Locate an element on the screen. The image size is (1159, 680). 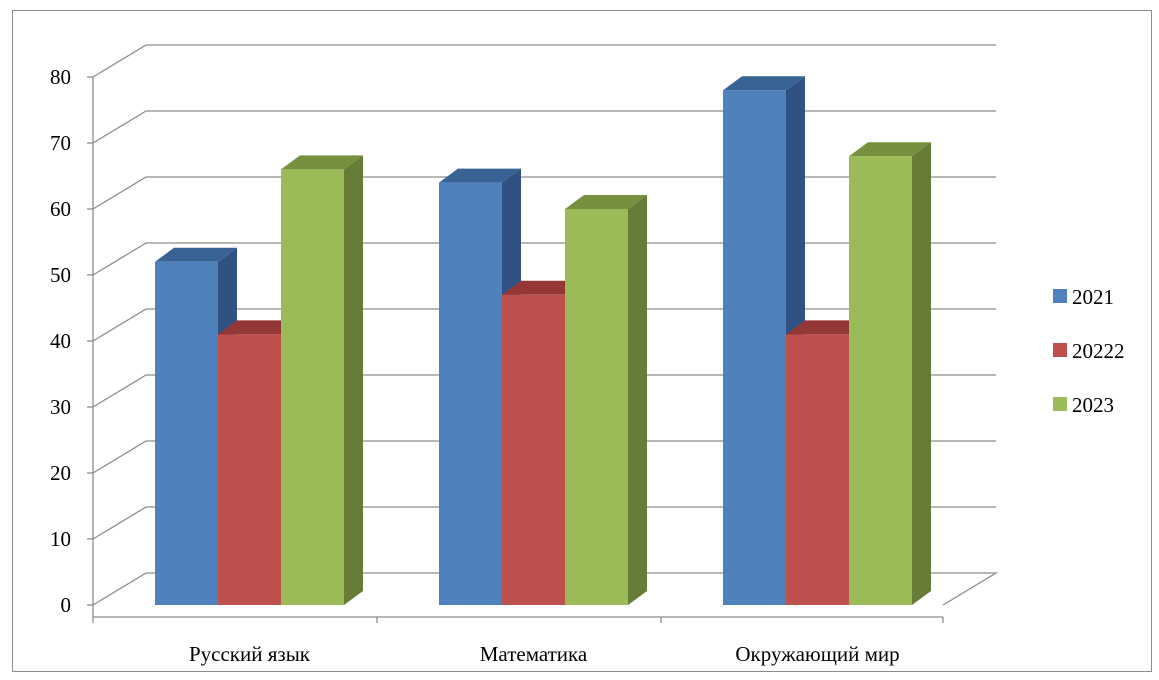
y-tick-label: 40 is located at coordinates (60, 341).